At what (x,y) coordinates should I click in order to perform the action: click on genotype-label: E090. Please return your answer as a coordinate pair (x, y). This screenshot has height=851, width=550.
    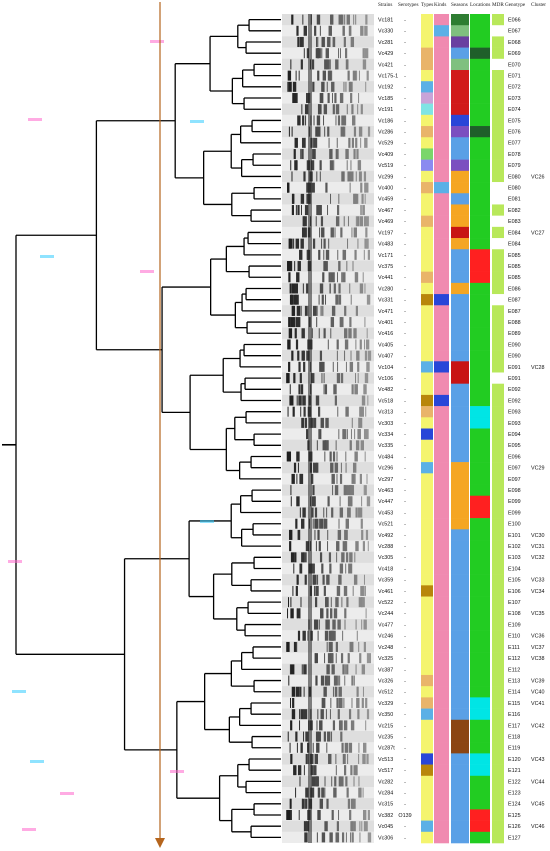
    Looking at the image, I should click on (514, 357).